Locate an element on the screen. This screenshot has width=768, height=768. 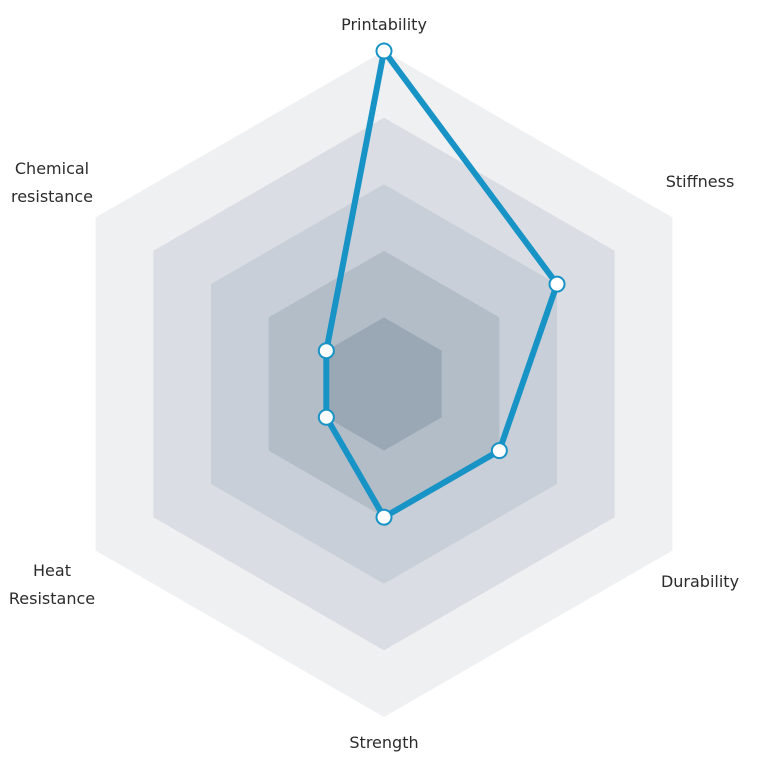
axis-label-line: Heat is located at coordinates (52, 570).